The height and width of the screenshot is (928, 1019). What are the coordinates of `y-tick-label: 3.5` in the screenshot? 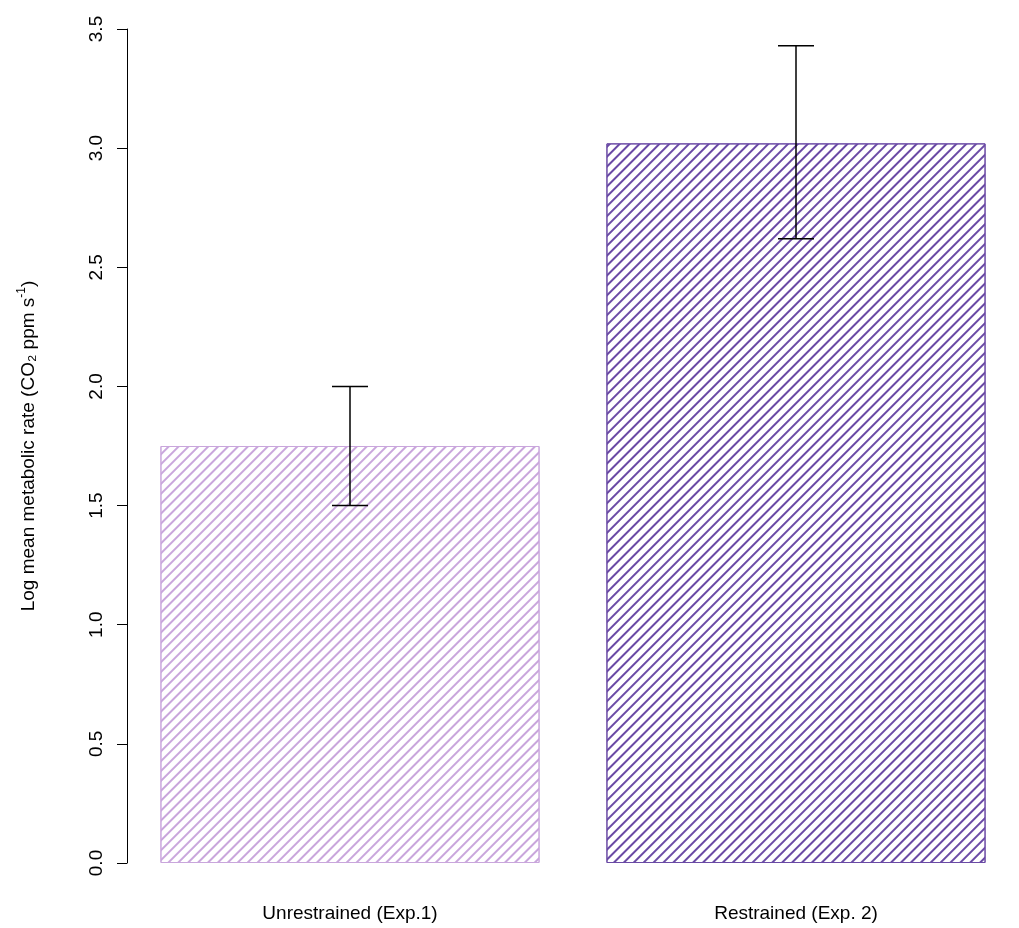 It's located at (95, 29).